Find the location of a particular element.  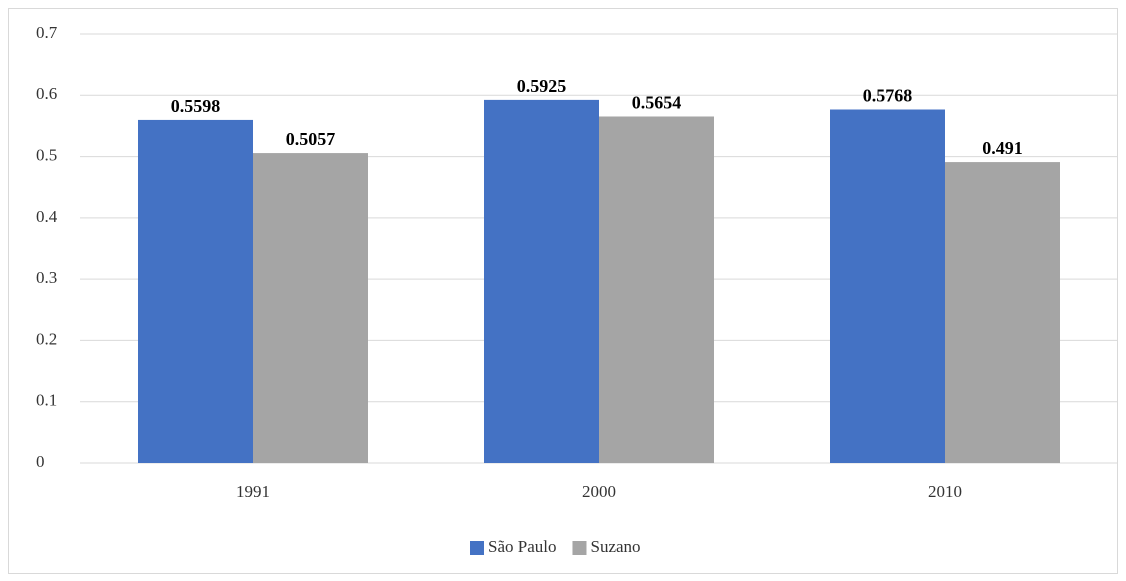

data-label: 0.5057 is located at coordinates (311, 139).